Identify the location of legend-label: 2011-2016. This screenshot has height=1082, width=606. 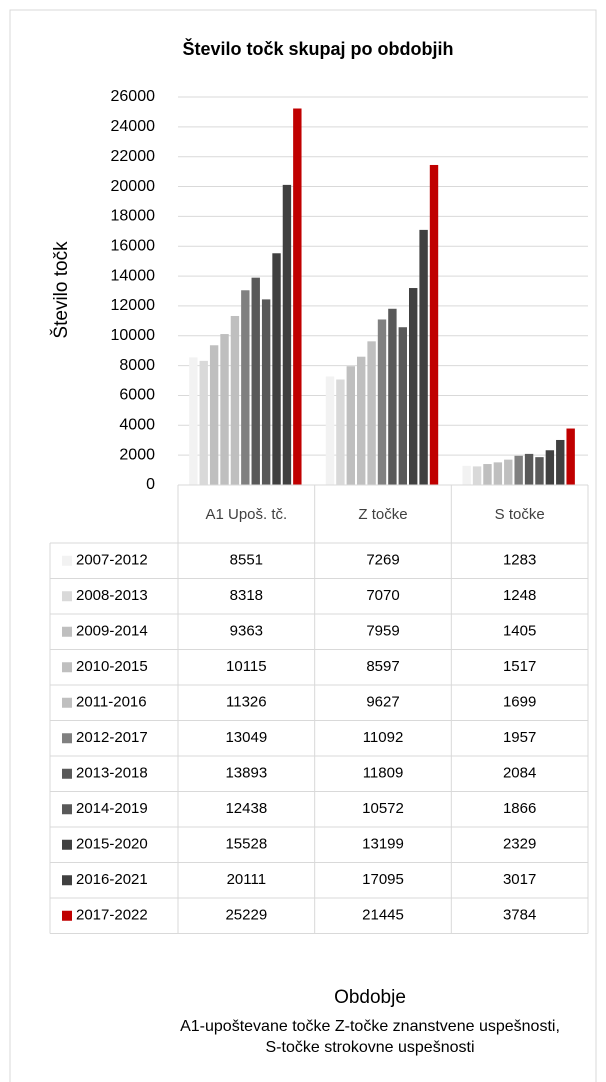
(111, 702).